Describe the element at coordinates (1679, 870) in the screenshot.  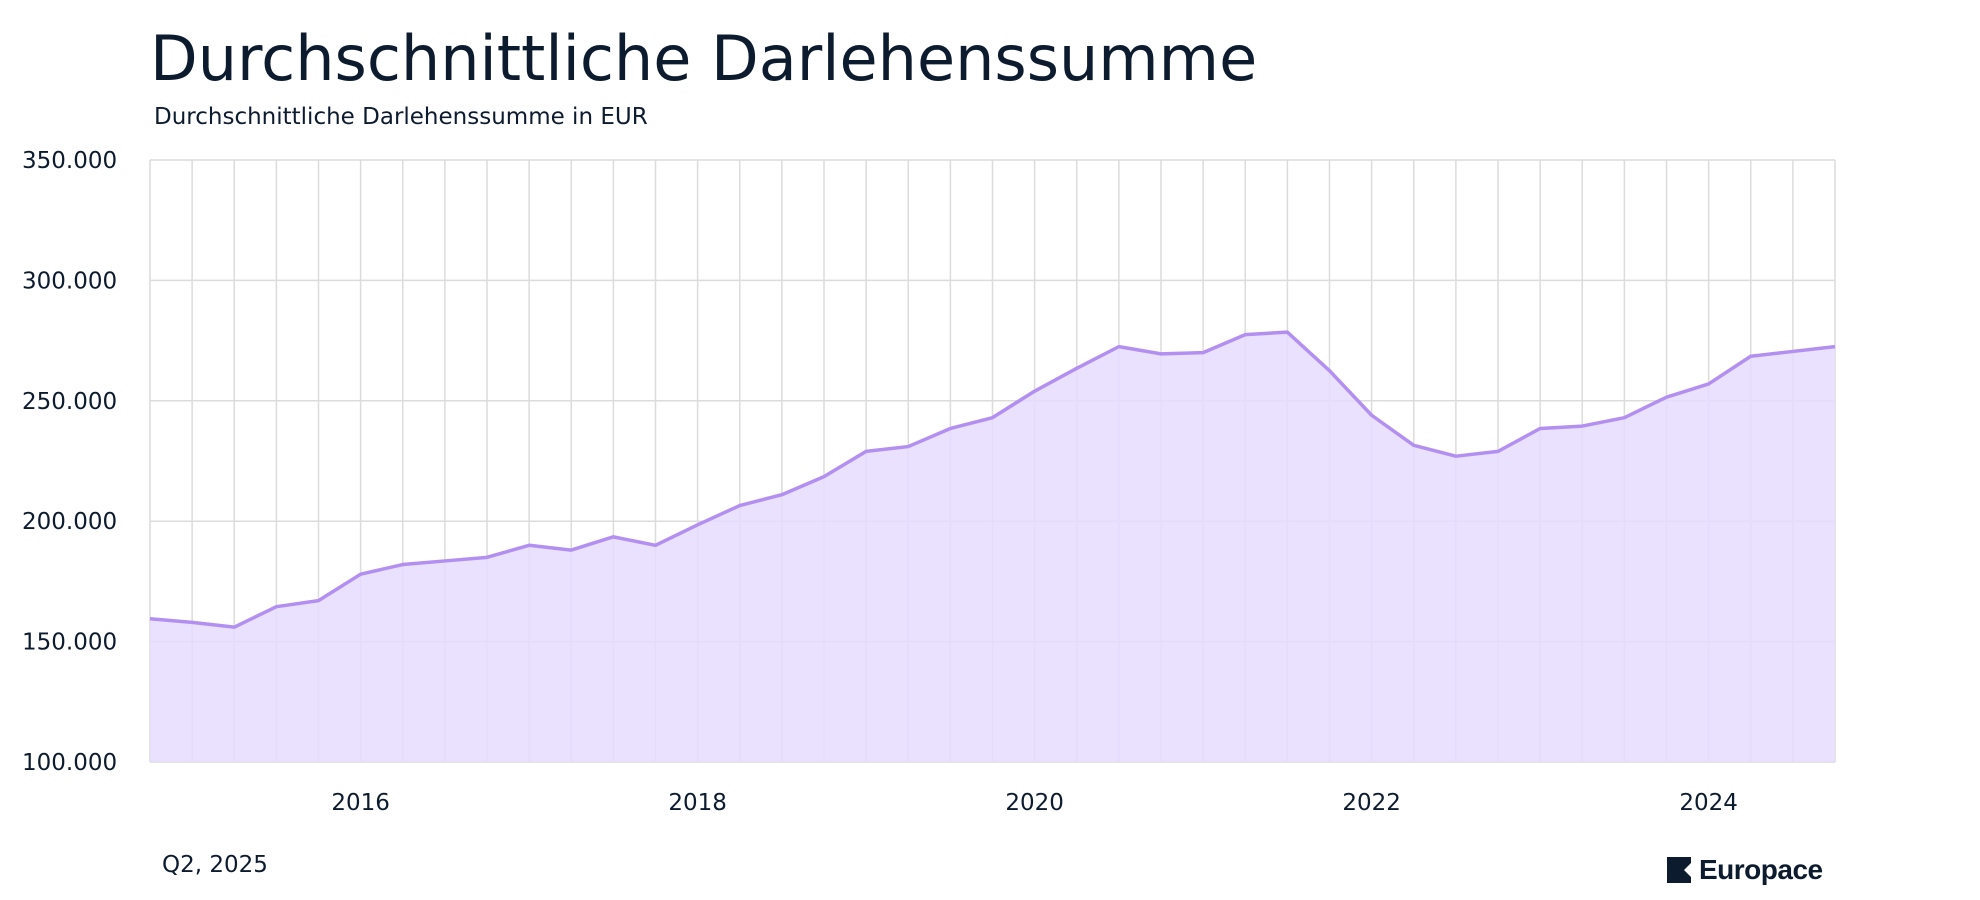
I see `europace-logo-icon` at that location.